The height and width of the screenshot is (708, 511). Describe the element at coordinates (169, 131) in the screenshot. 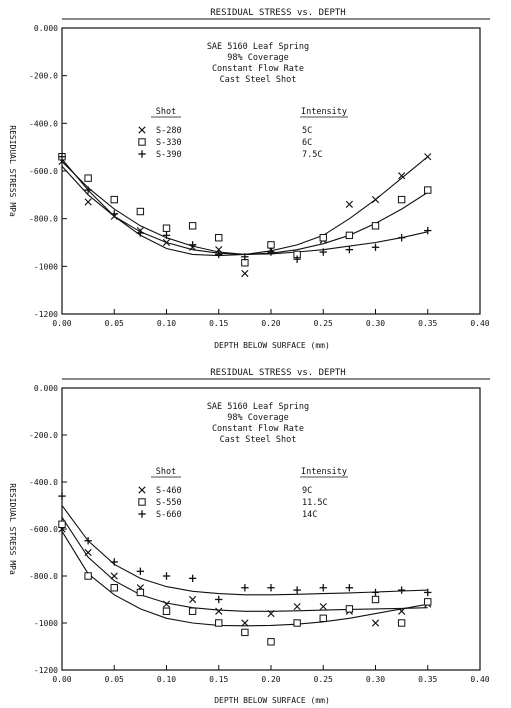

I see `legend-series-name: S-280` at that location.